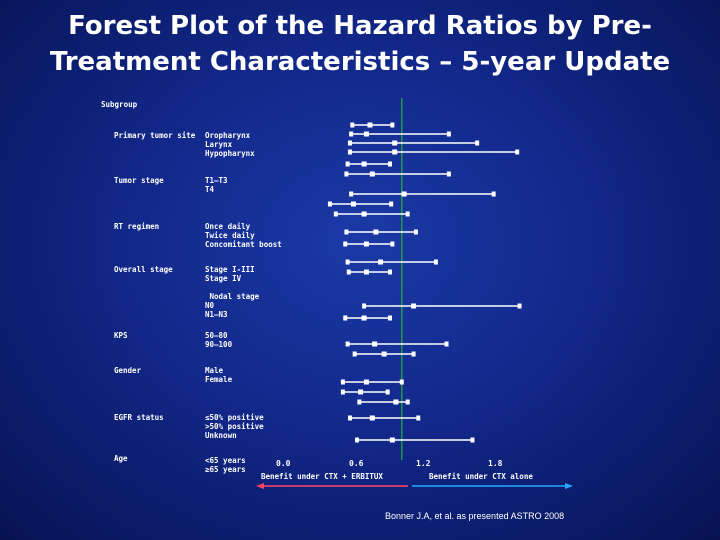  Describe the element at coordinates (260, 486) in the screenshot. I see `left-arrow-head` at that location.